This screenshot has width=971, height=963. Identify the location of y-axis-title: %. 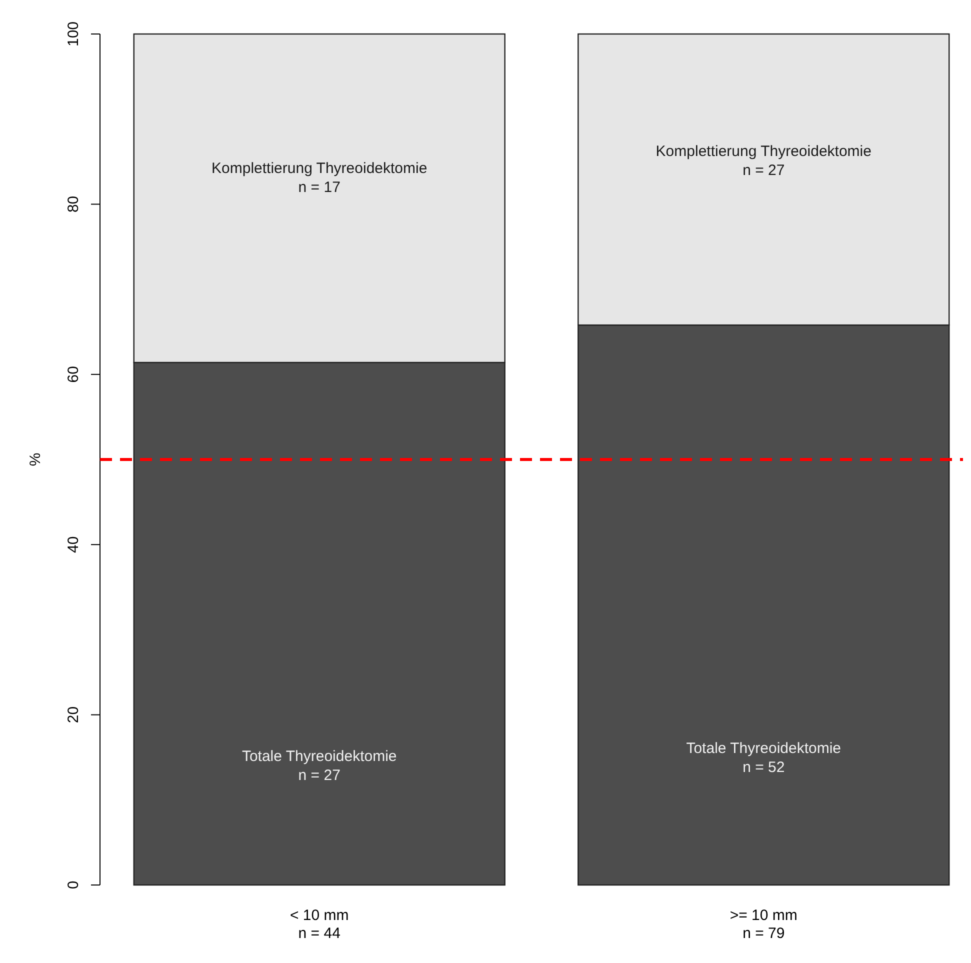
(35, 459).